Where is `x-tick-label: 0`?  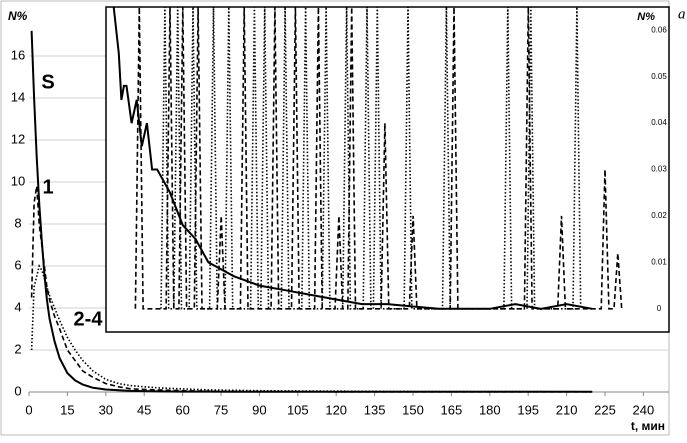 x-tick-label: 0 is located at coordinates (28, 409).